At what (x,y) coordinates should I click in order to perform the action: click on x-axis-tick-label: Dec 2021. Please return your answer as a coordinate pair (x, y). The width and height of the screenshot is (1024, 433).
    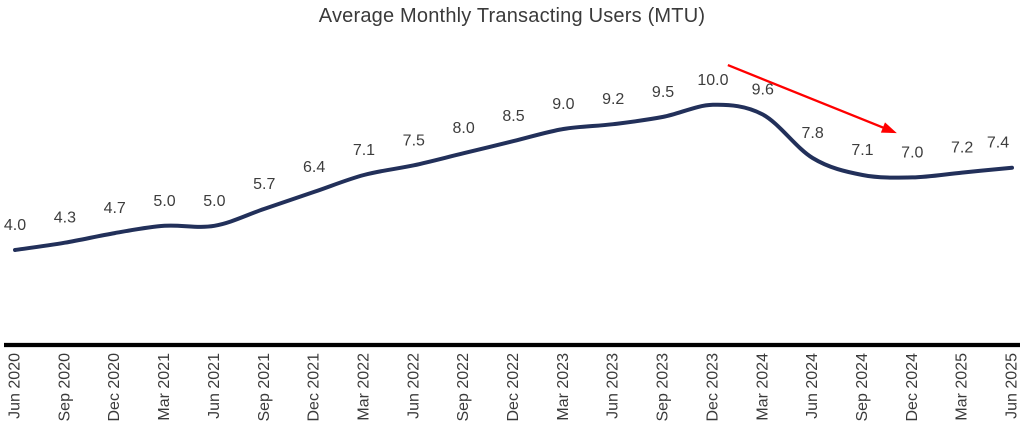
    Looking at the image, I should click on (314, 387).